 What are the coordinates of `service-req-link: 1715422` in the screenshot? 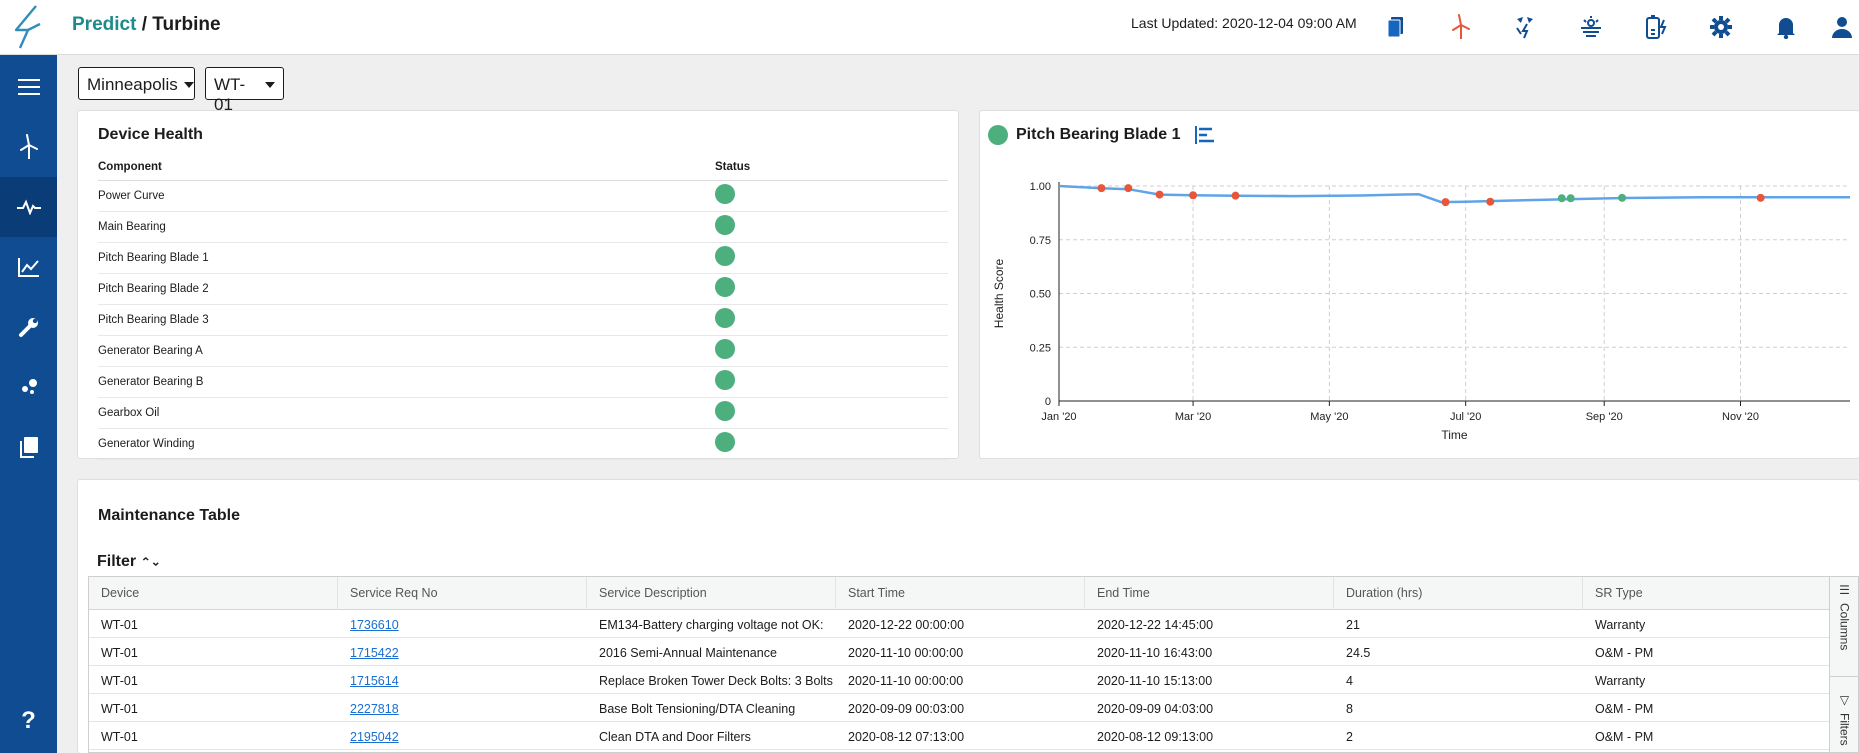 It's located at (374, 653).